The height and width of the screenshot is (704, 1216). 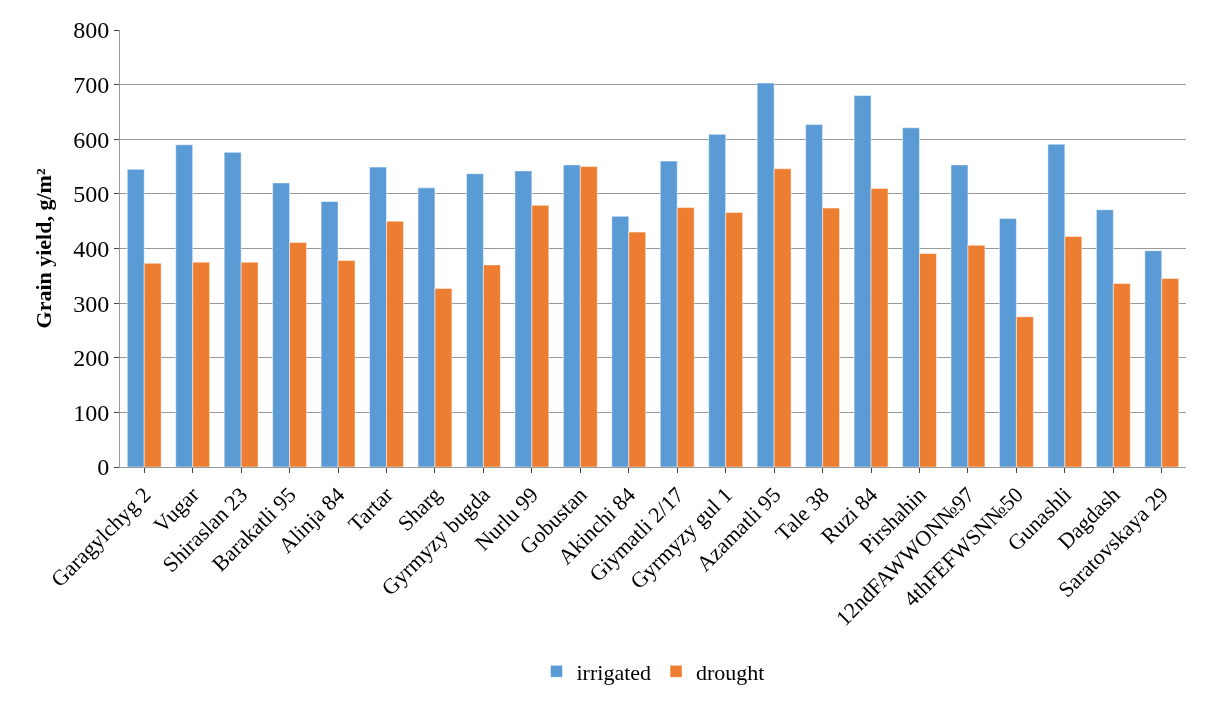 I want to click on y-tick-label: 500, so click(x=91, y=194).